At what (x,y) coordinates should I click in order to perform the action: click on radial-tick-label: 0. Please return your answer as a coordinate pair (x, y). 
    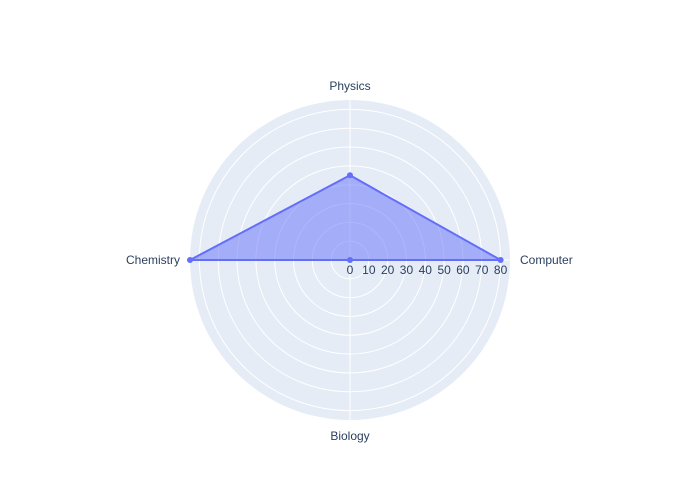
    Looking at the image, I should click on (350, 270).